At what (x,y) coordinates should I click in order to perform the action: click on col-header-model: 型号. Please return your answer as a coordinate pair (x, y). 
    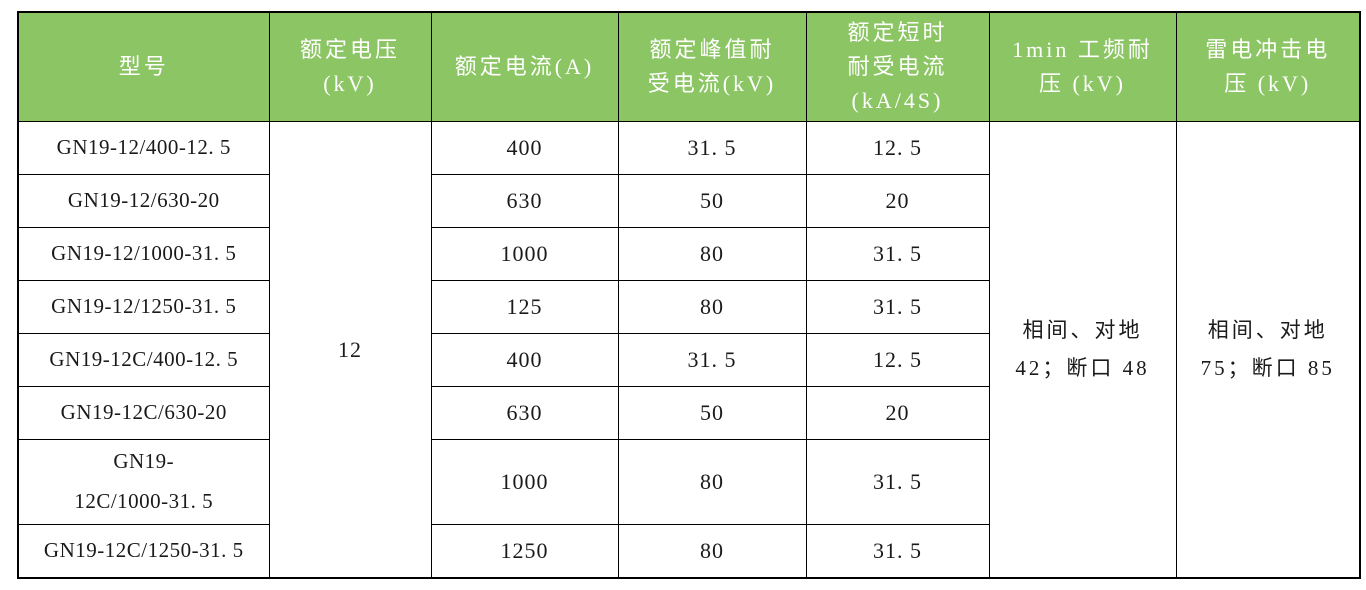
    Looking at the image, I should click on (143, 66).